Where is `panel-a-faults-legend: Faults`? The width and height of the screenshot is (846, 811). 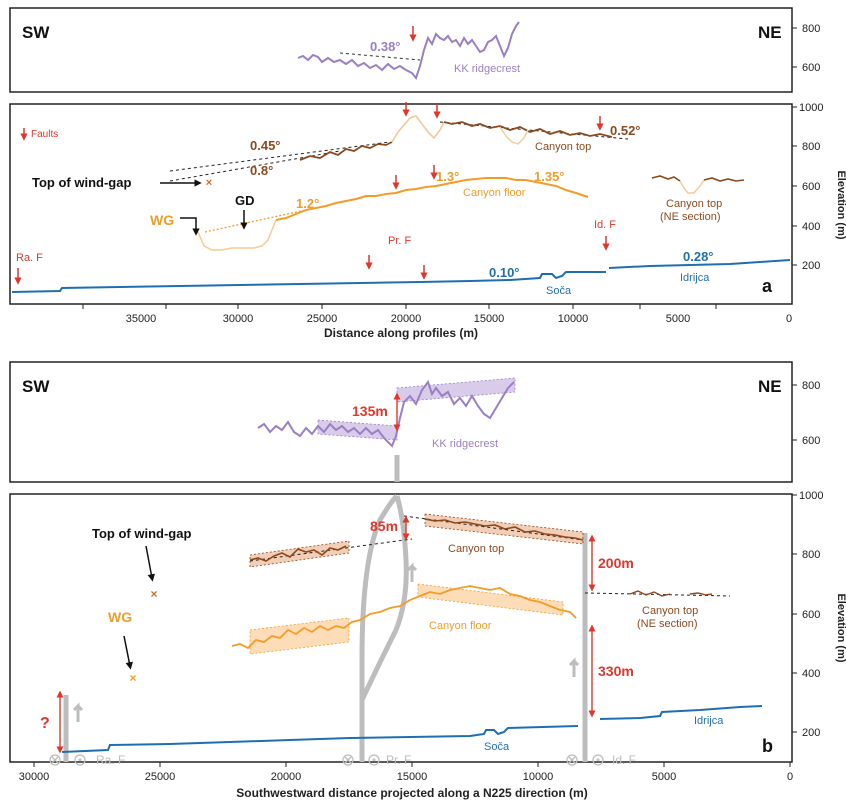
panel-a-faults-legend: Faults is located at coordinates (44, 134).